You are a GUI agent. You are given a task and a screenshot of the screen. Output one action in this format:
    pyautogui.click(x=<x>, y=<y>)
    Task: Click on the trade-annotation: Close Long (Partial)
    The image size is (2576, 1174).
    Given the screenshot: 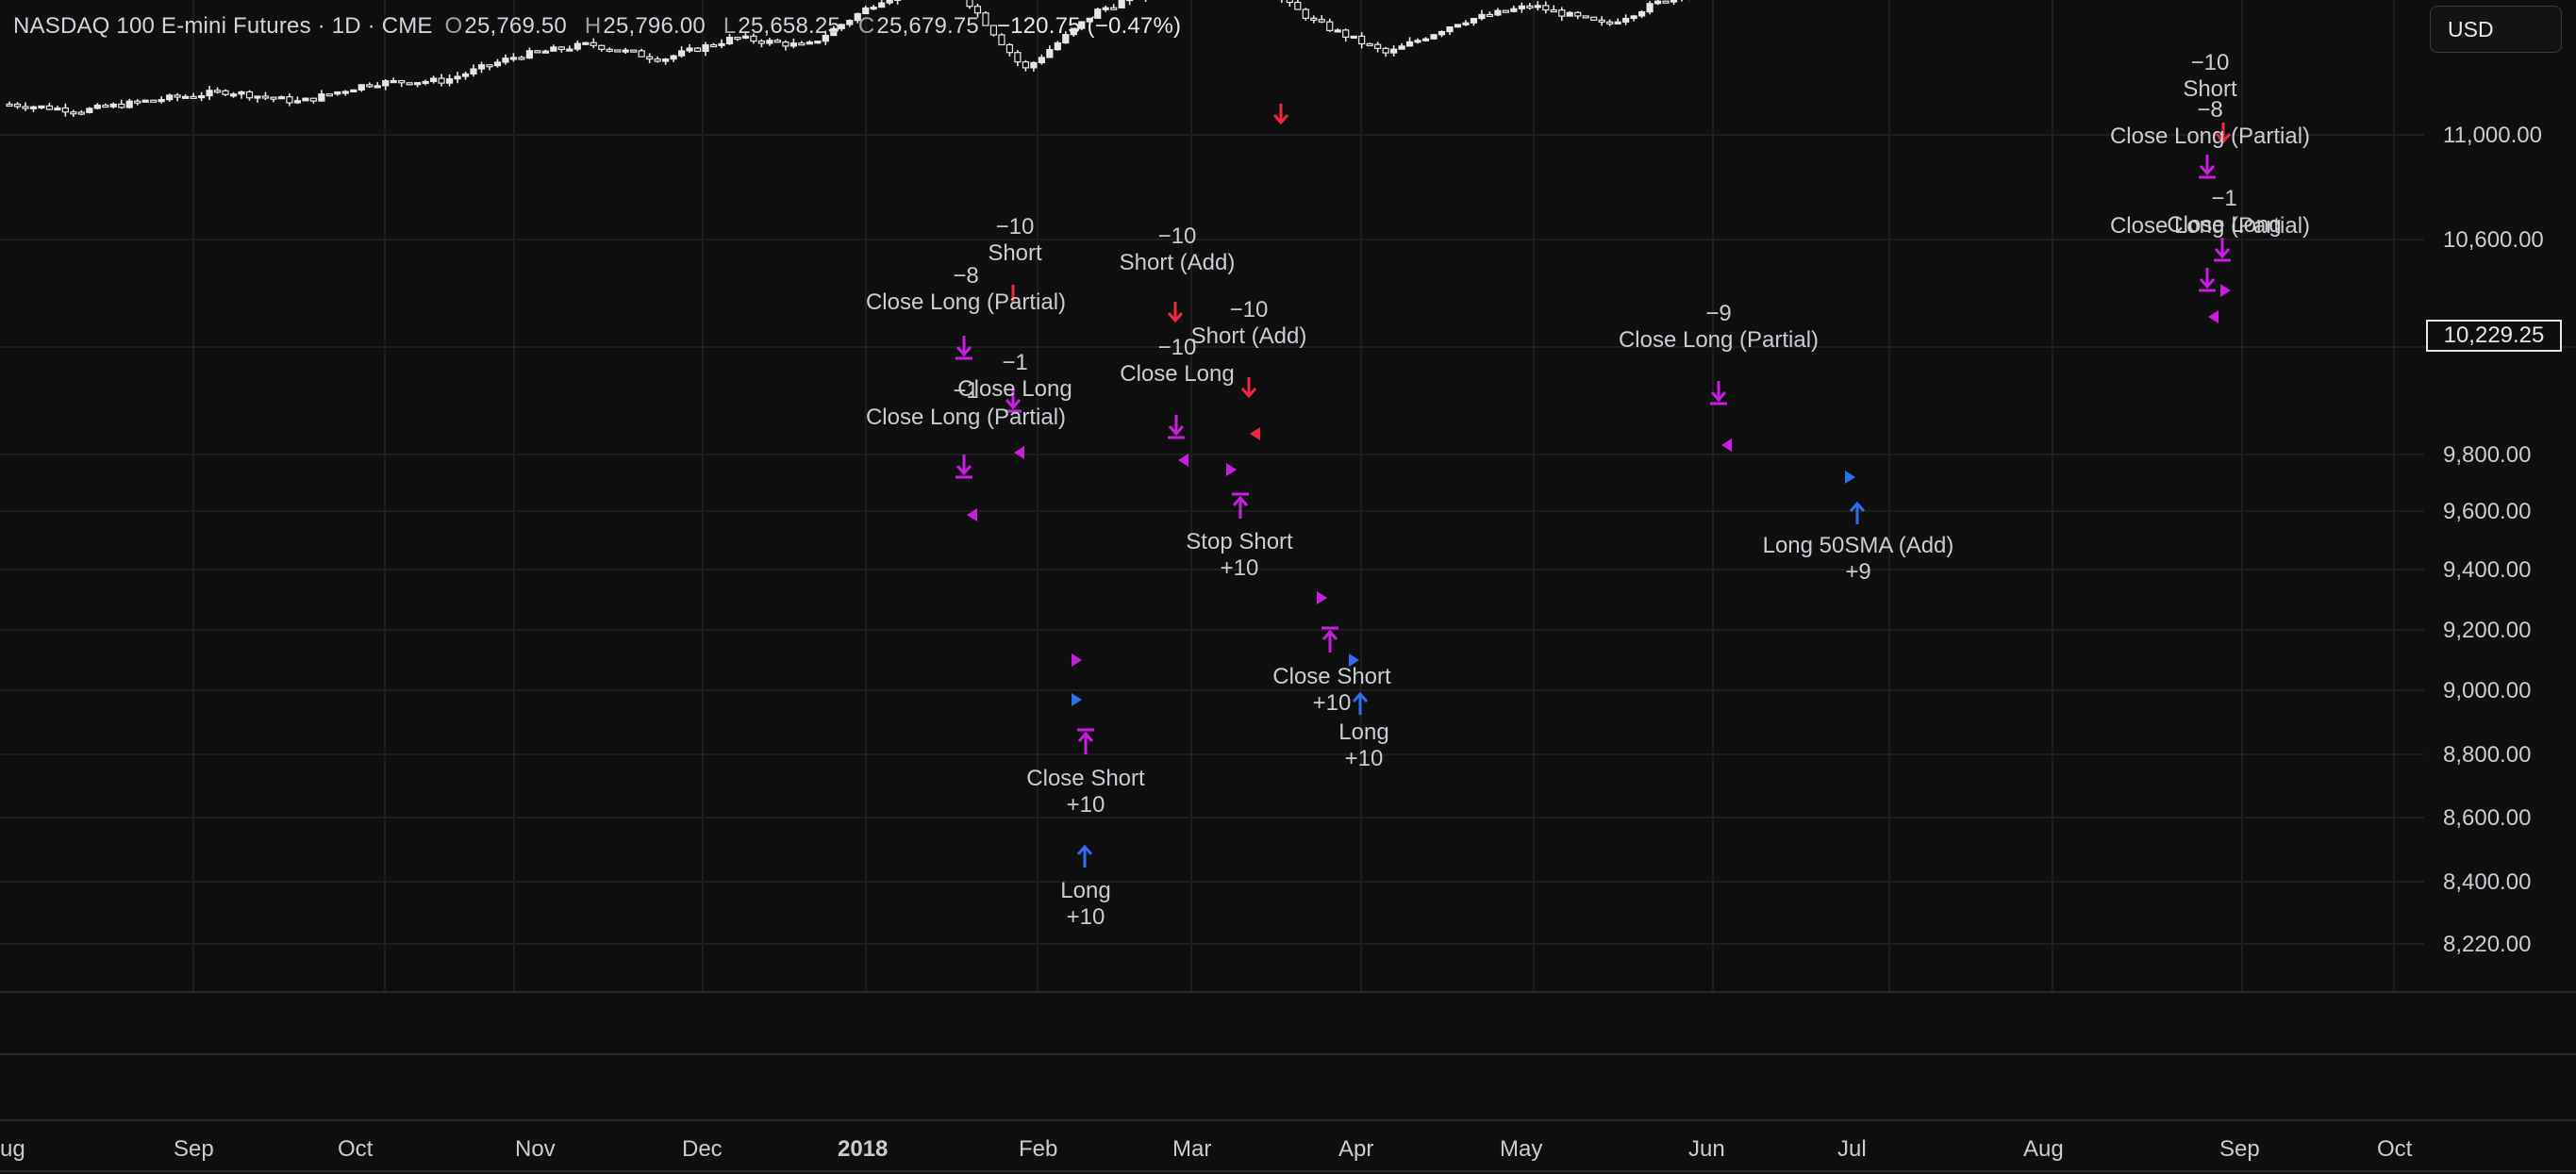 What is the action you would take?
    pyautogui.click(x=2210, y=226)
    